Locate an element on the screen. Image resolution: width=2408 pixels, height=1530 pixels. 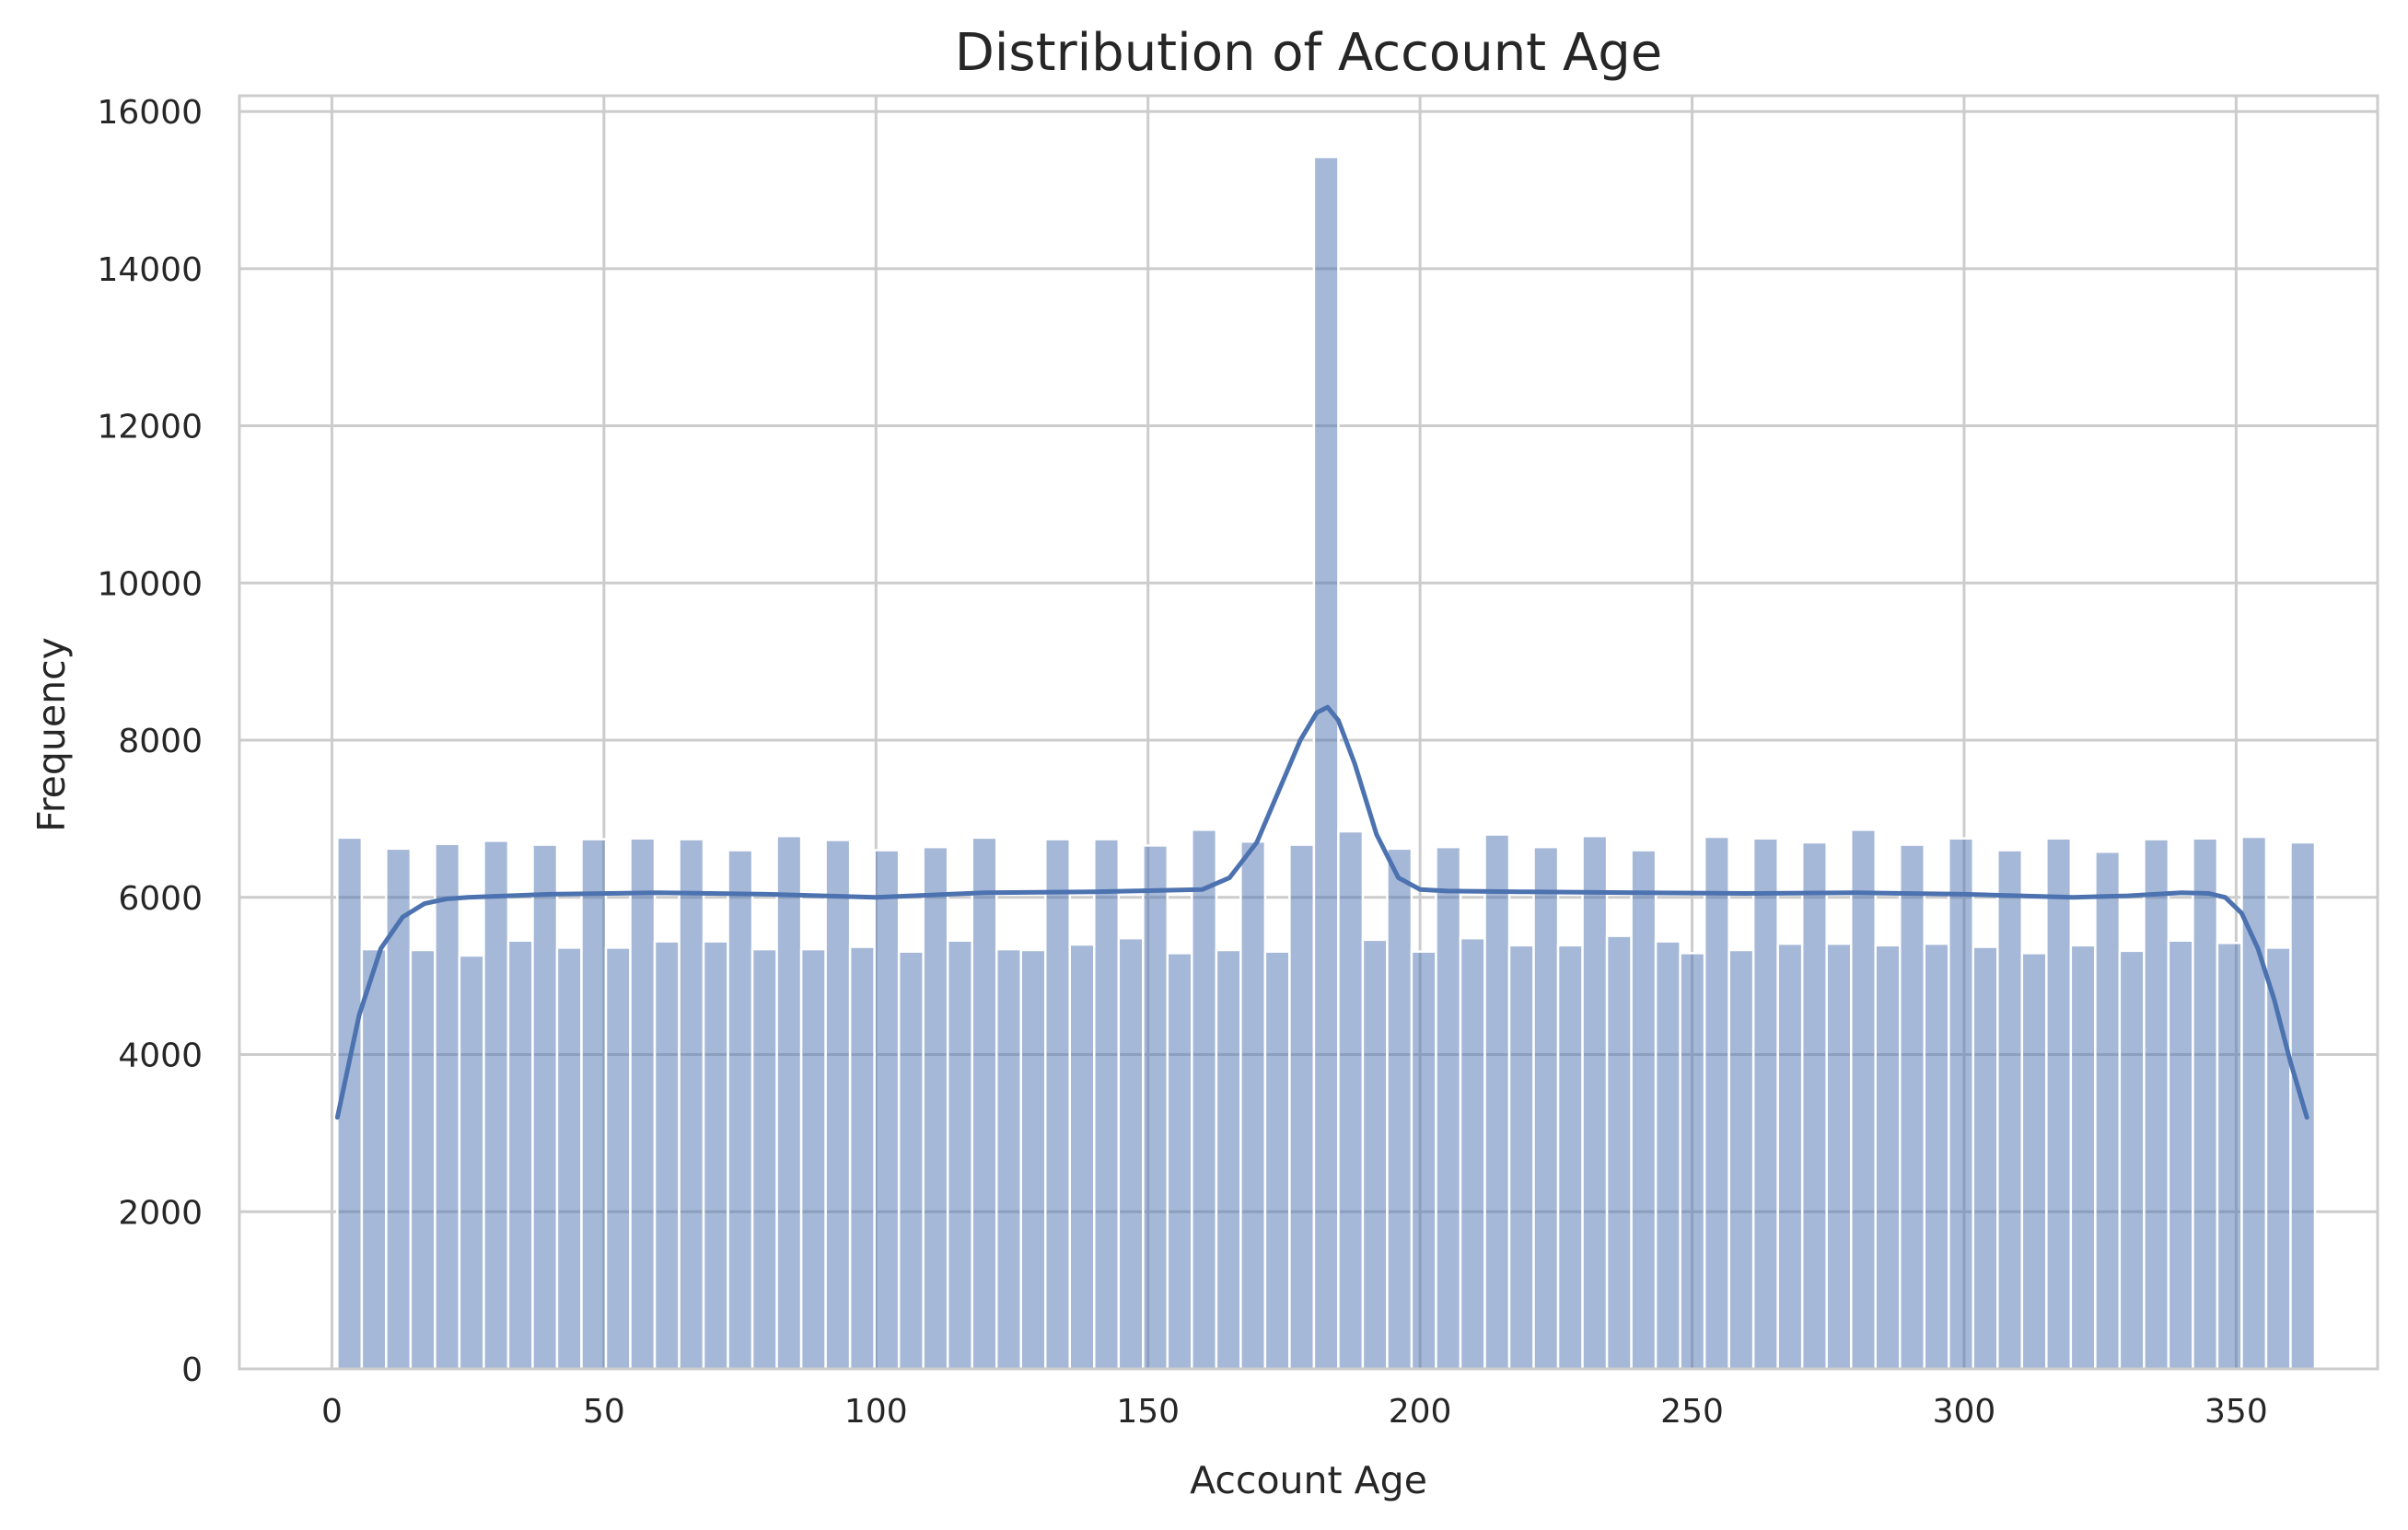
y-tick-labels: 0 2000 4000 6000 8000 10000 12000 14000 16000 is located at coordinates (150, 741).